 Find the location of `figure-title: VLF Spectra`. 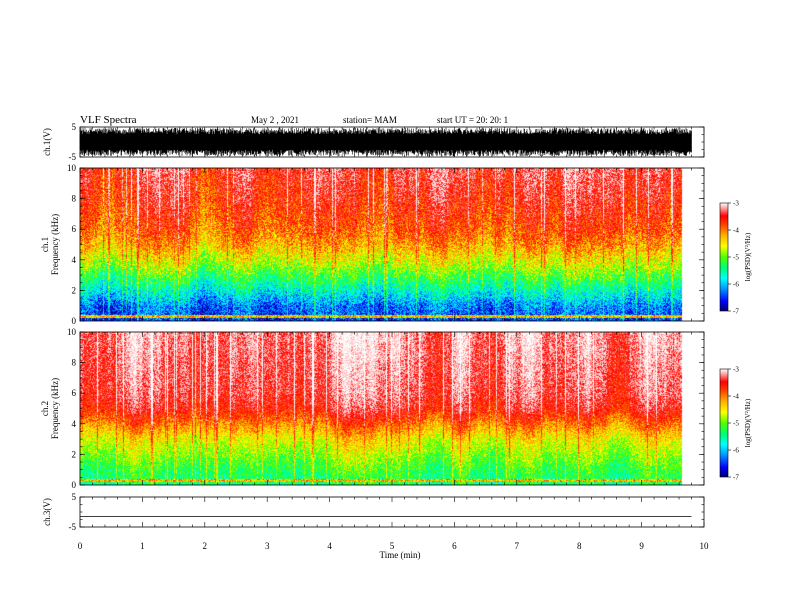

figure-title: VLF Spectra is located at coordinates (108, 120).